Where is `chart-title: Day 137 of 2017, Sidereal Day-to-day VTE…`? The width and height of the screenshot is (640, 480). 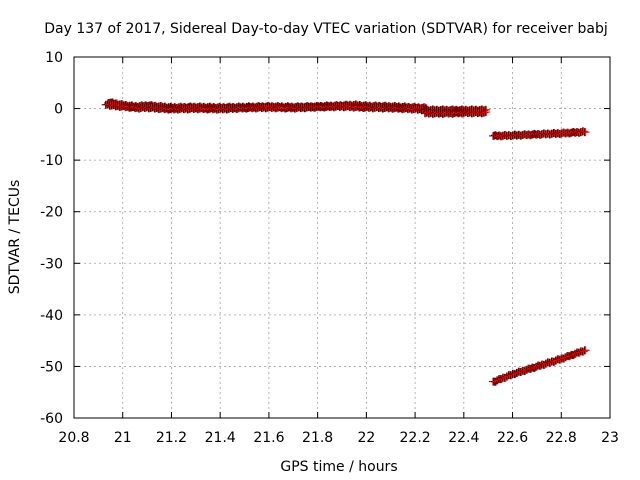
chart-title: Day 137 of 2017, Sidereal Day-to-day VTE… is located at coordinates (325, 29).